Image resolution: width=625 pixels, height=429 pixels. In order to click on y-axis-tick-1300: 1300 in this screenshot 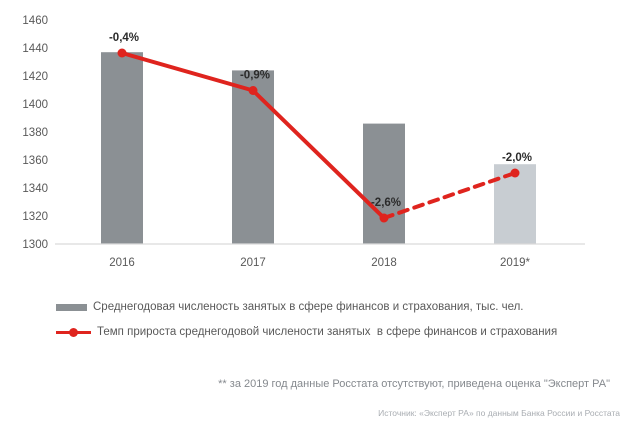, I will do `click(35, 245)`.